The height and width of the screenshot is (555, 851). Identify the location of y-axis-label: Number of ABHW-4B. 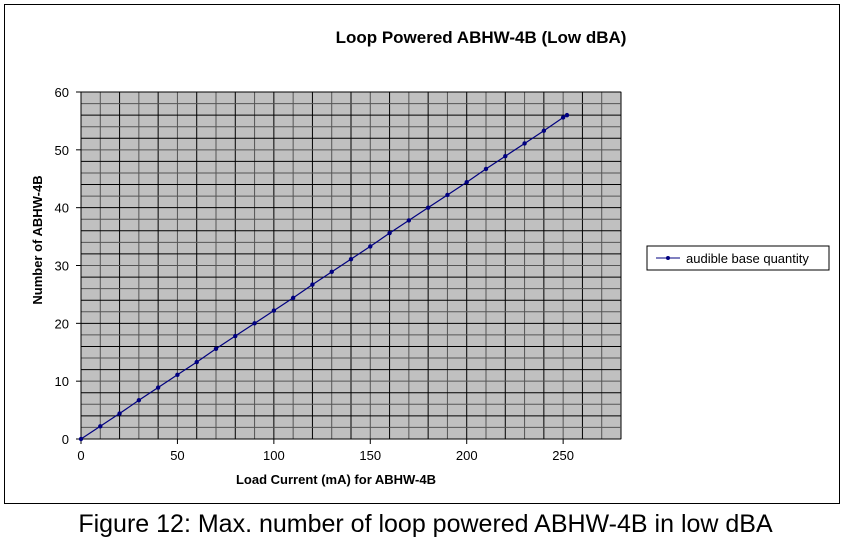
(37, 239).